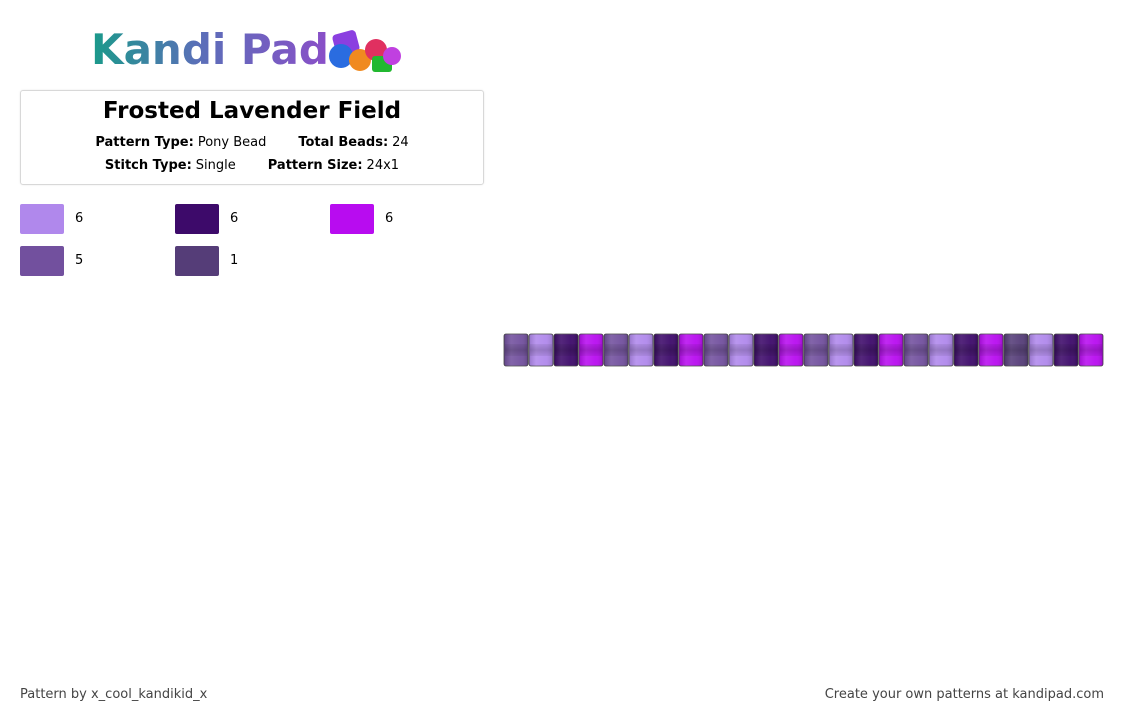 This screenshot has width=1124, height=720. What do you see at coordinates (144, 142) in the screenshot?
I see `info-label: Pattern Type:` at bounding box center [144, 142].